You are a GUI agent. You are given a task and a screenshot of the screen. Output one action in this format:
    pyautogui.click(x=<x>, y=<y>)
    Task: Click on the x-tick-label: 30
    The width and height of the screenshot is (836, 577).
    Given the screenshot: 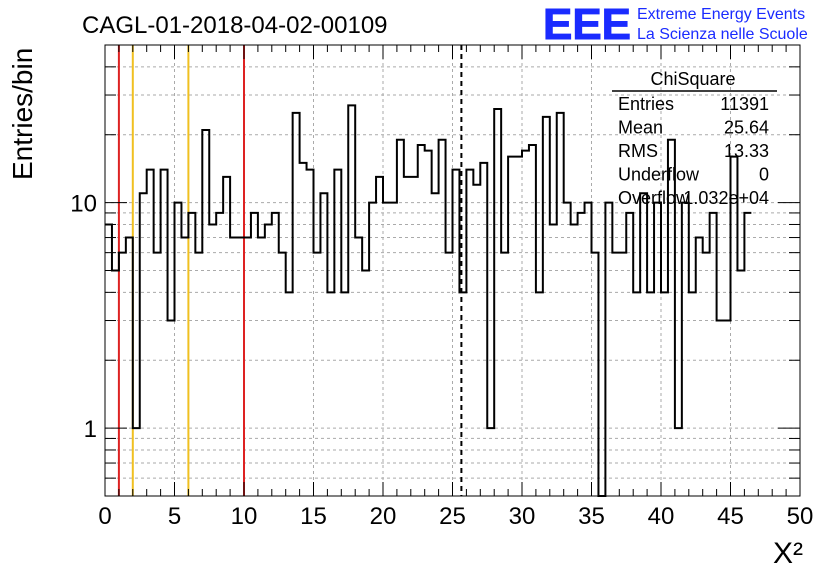 What is the action you would take?
    pyautogui.click(x=522, y=516)
    